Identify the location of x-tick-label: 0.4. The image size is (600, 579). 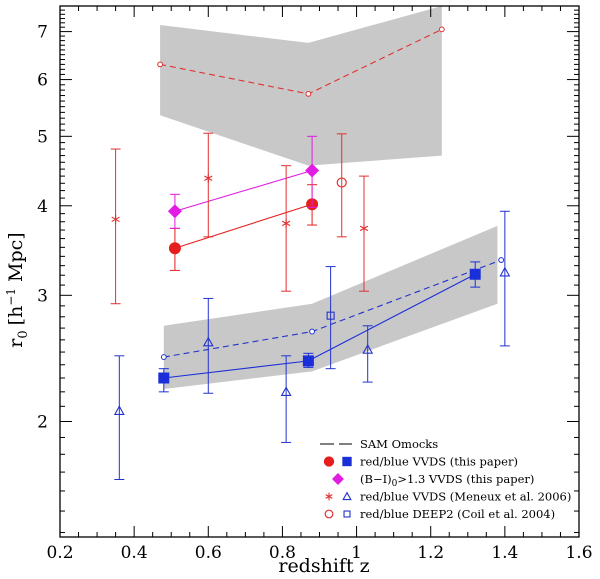
(134, 553).